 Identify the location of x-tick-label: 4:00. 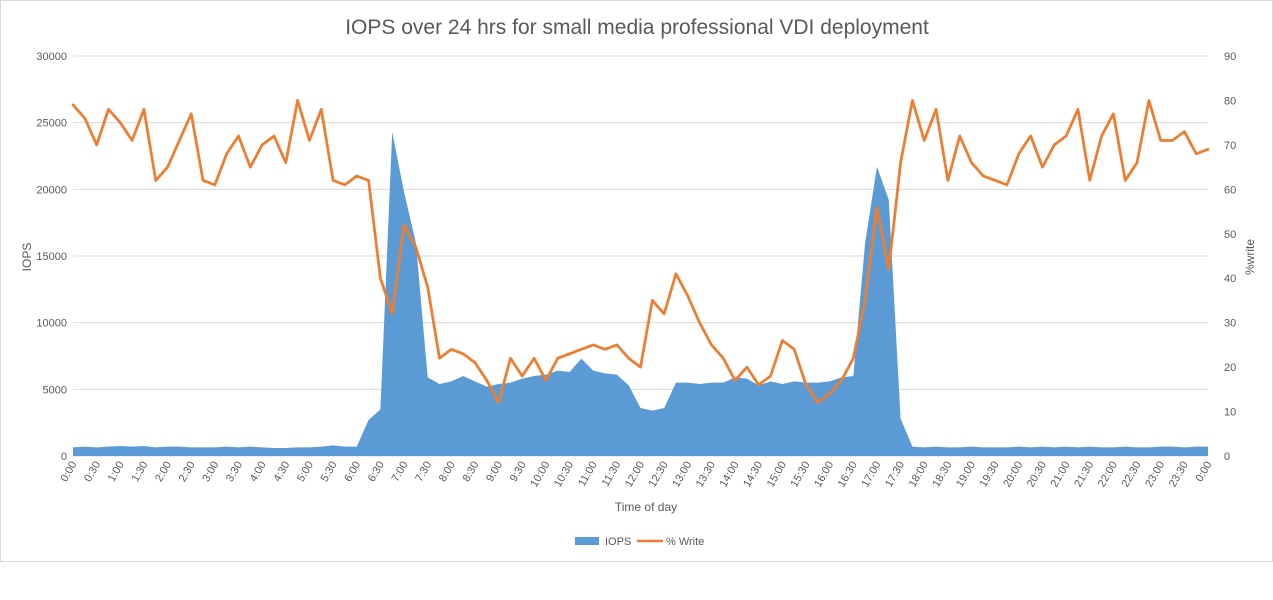
(258, 472).